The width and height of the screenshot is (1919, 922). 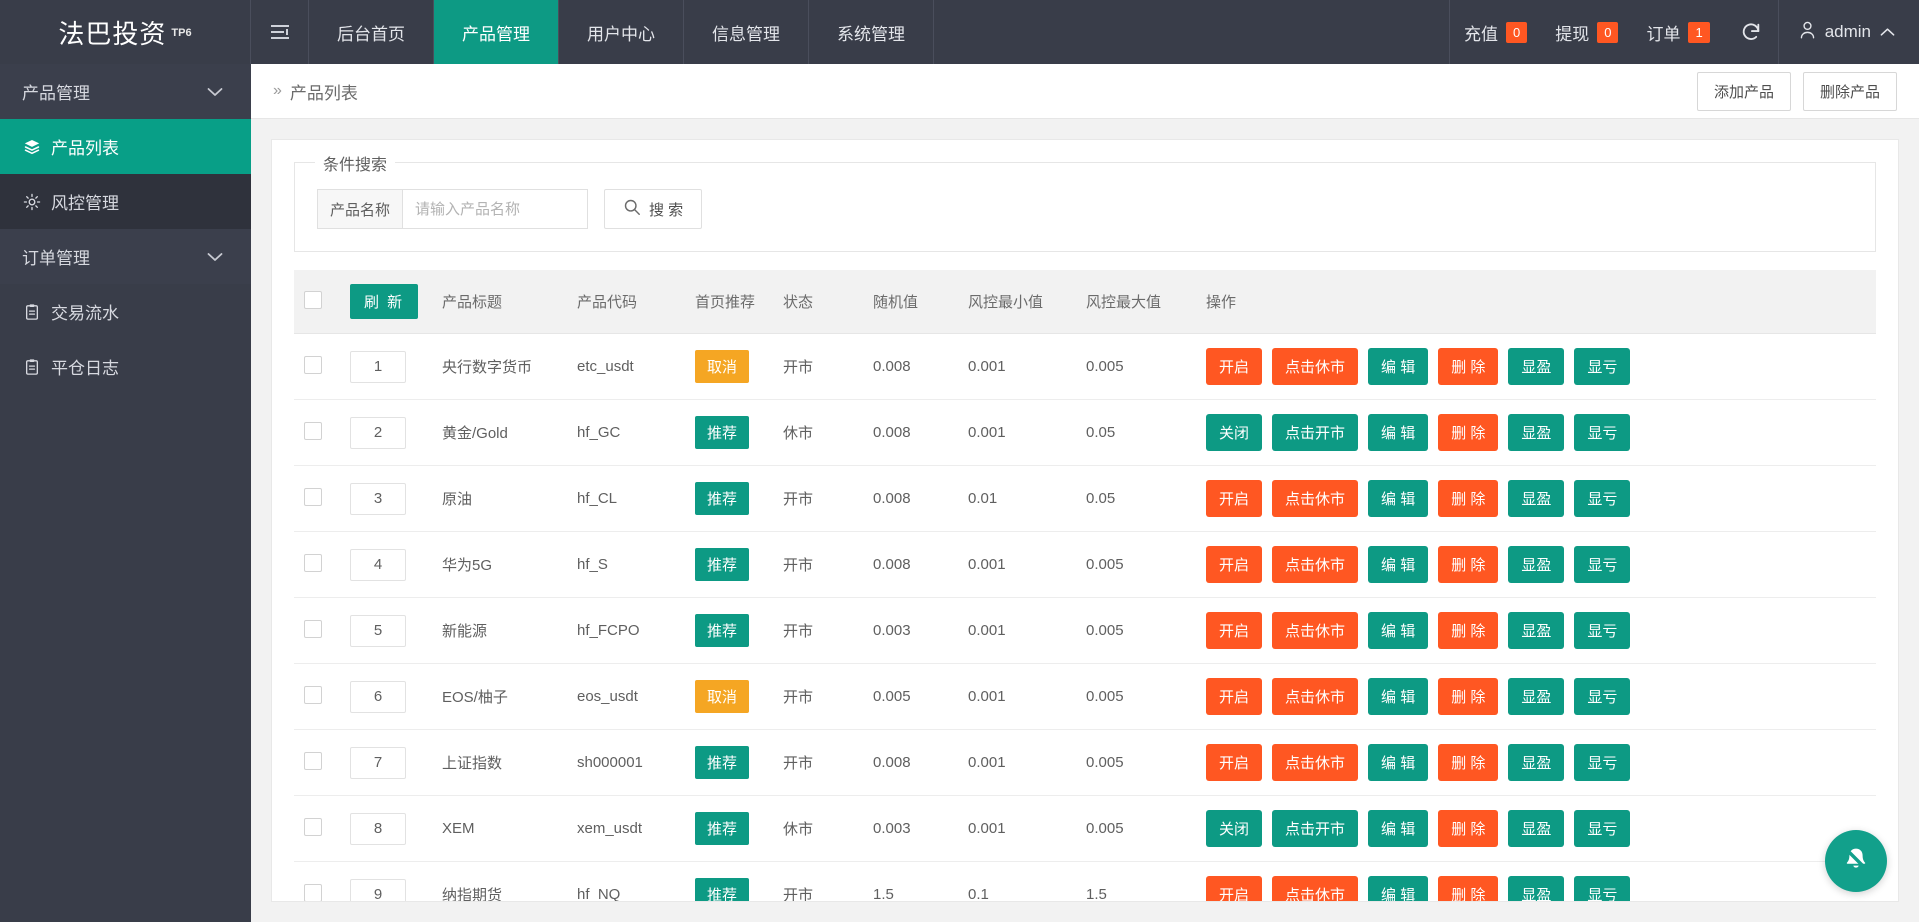 I want to click on row-id-input: 6, so click(x=378, y=696).